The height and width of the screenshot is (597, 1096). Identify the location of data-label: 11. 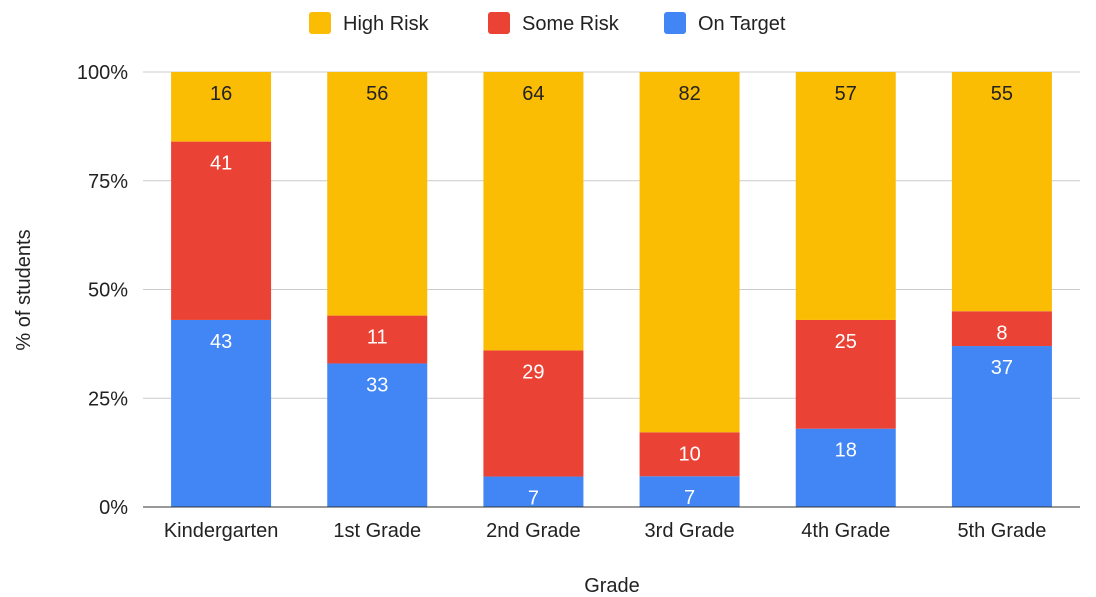
(377, 338).